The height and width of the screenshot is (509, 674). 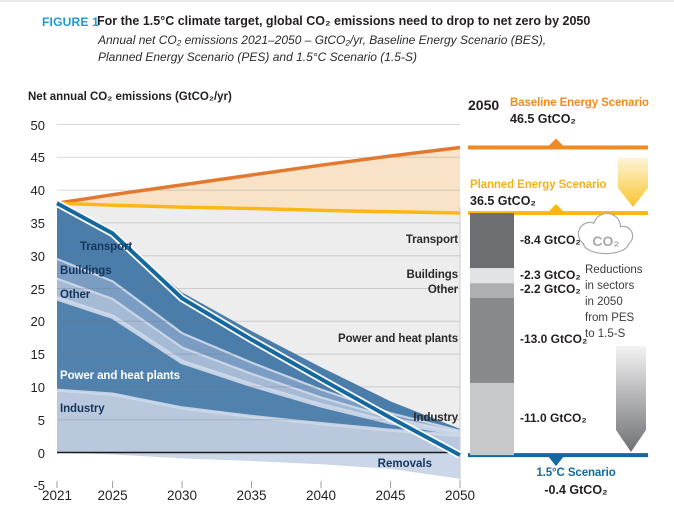 What do you see at coordinates (550, 289) in the screenshot?
I see `reduction-value-other: -2.2 GtCO₂` at bounding box center [550, 289].